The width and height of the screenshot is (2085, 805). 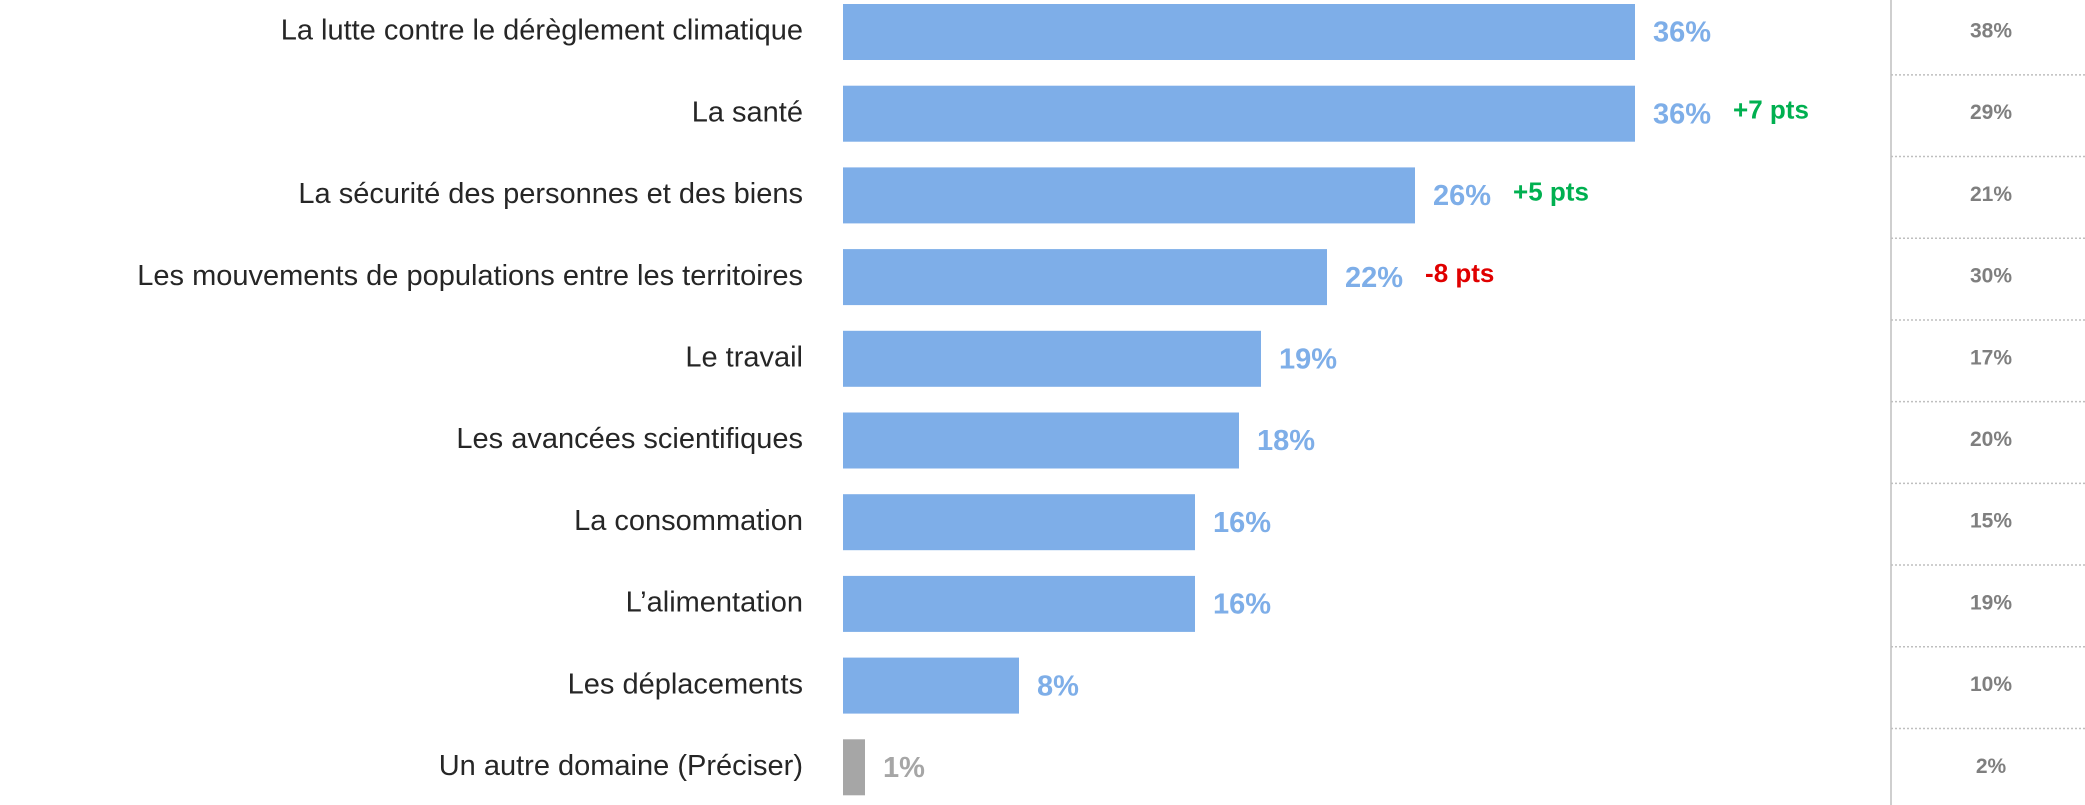 I want to click on comparison-value: 21%, so click(x=1991, y=194).